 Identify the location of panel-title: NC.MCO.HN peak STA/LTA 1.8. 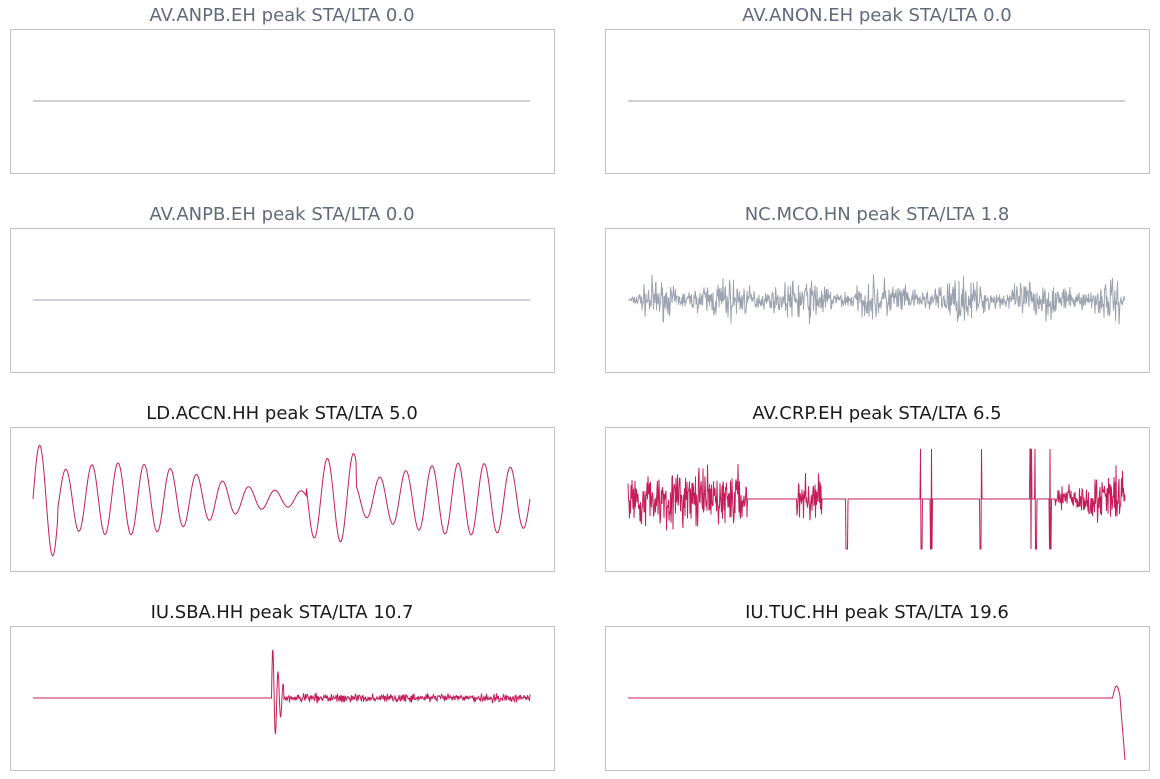
(877, 214).